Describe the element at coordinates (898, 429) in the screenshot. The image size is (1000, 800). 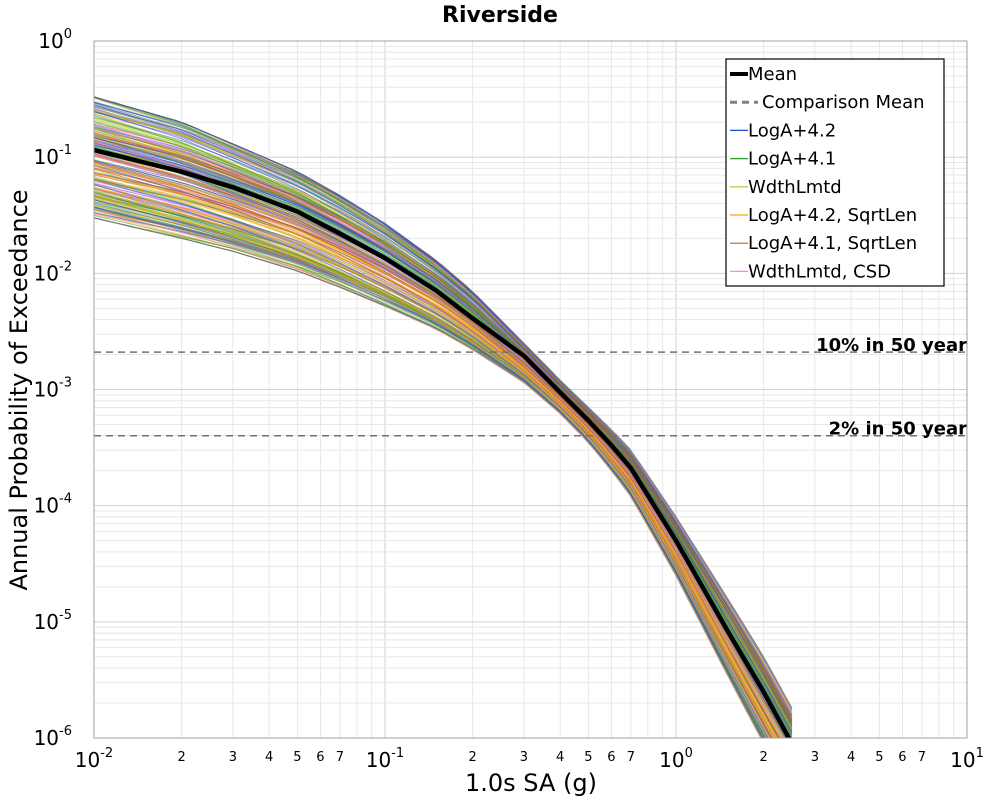
I see `reference-label: 2% in 50 year` at that location.